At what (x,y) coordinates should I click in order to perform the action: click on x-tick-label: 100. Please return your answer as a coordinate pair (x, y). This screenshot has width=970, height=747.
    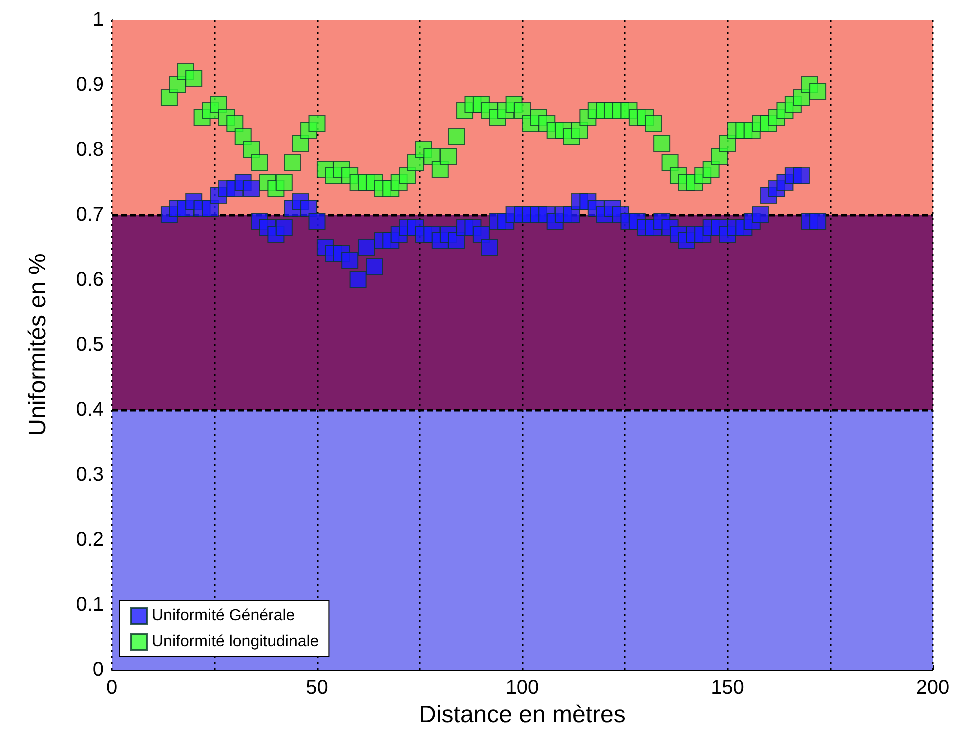
    Looking at the image, I should click on (523, 688).